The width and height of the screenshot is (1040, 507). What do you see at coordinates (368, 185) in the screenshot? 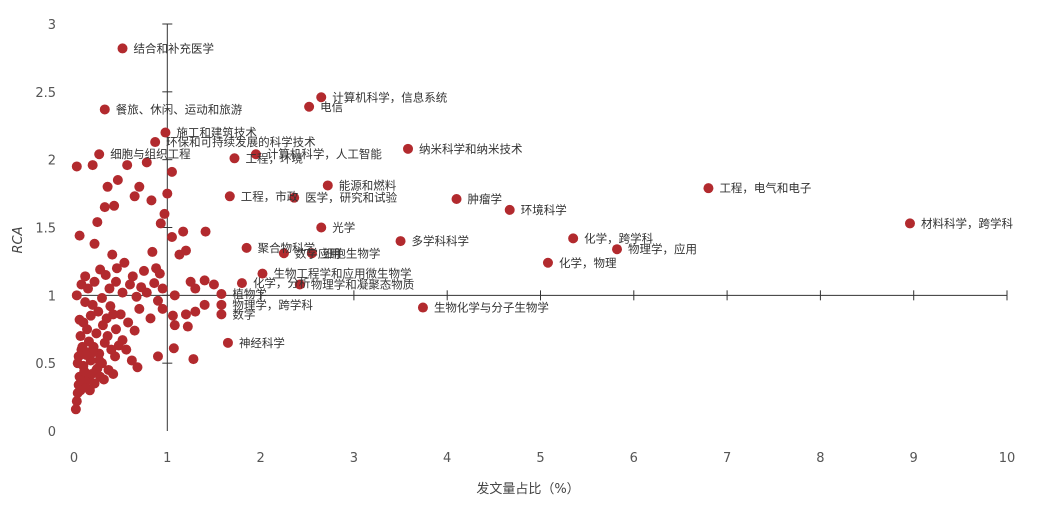
I see `data-point-label: 能源和燃料` at bounding box center [368, 185].